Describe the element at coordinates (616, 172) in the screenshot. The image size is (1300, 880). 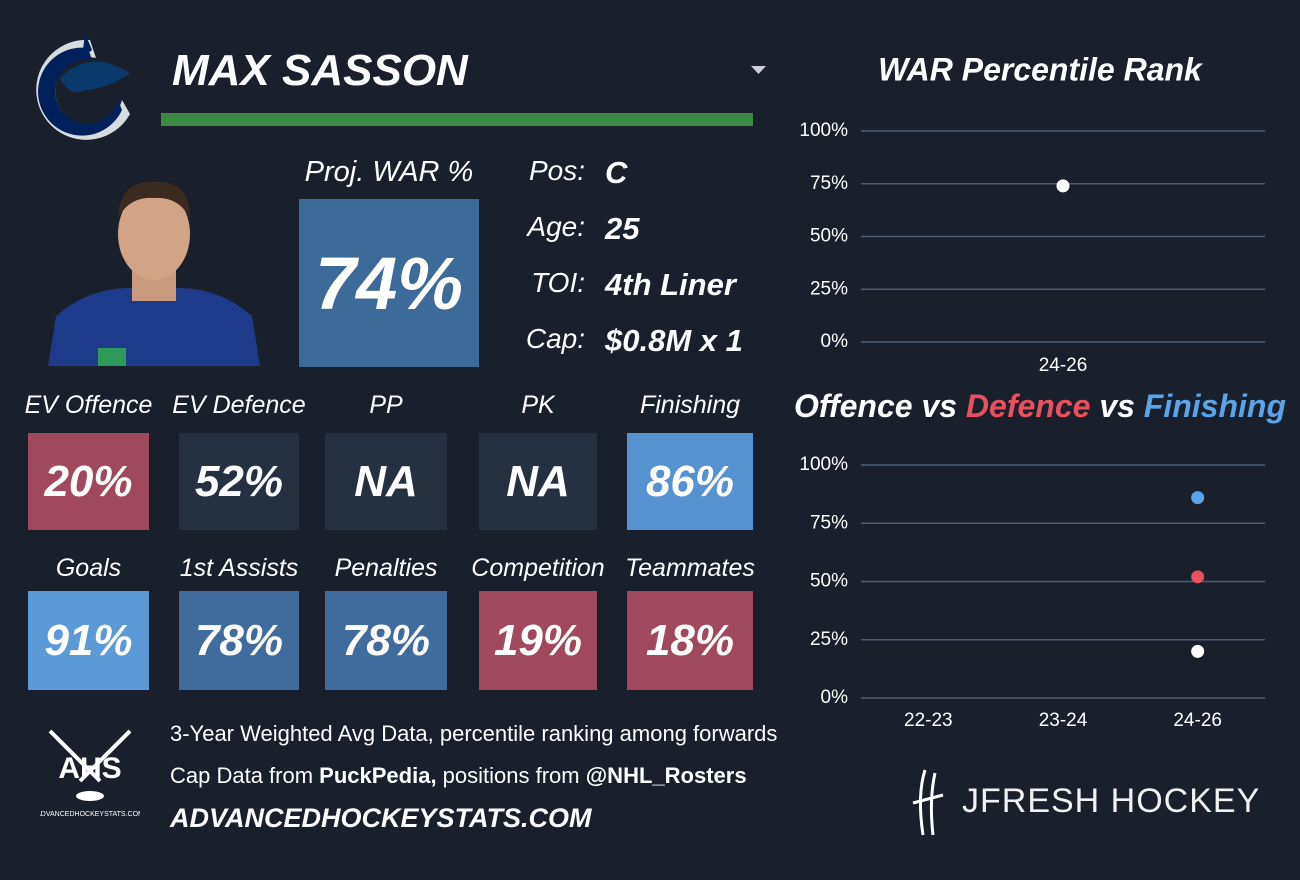
I see `info-value: C` at that location.